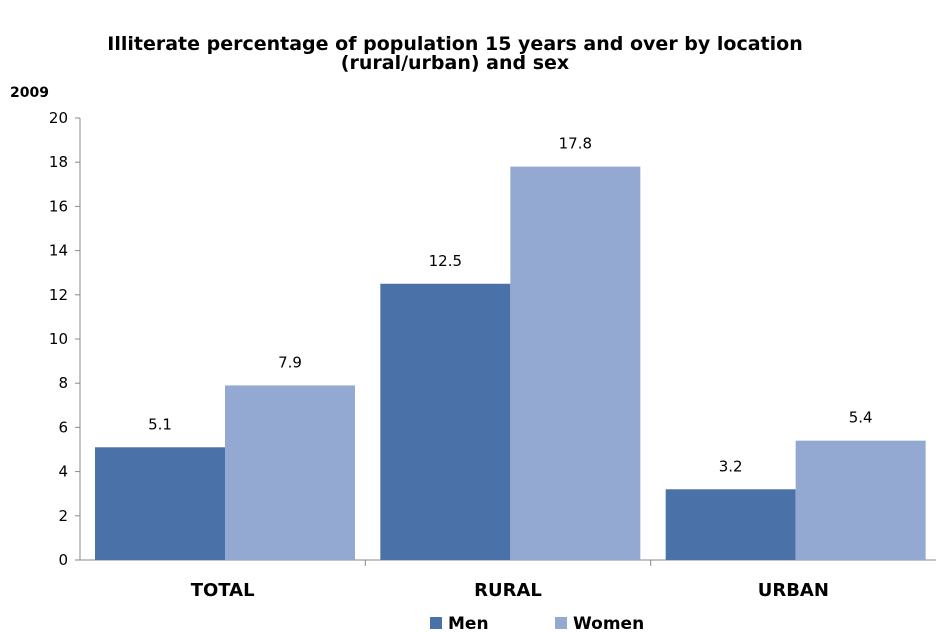 This screenshot has height=633, width=941. I want to click on y-axis-ticks: 0 2 4 6 8 10 12 14 16 18 20, so click(64, 339).